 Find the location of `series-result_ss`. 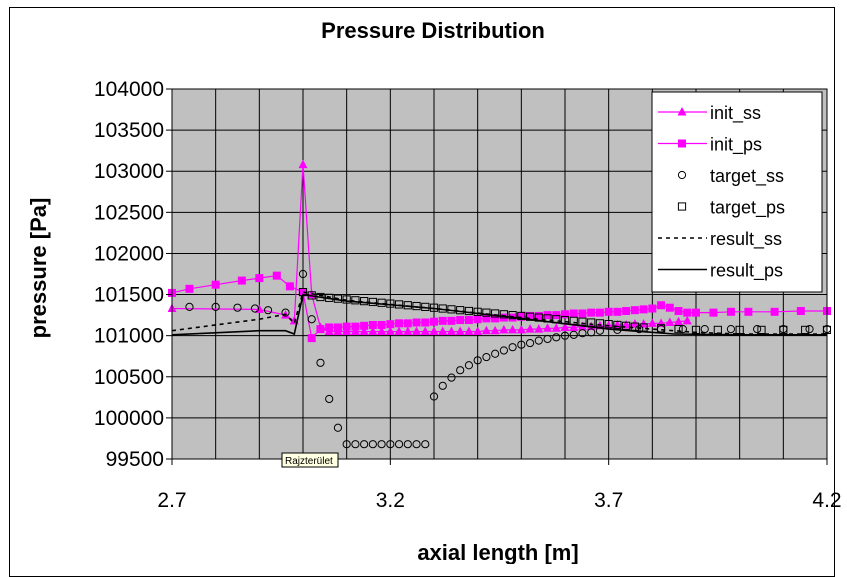

series-result_ss is located at coordinates (499, 313).